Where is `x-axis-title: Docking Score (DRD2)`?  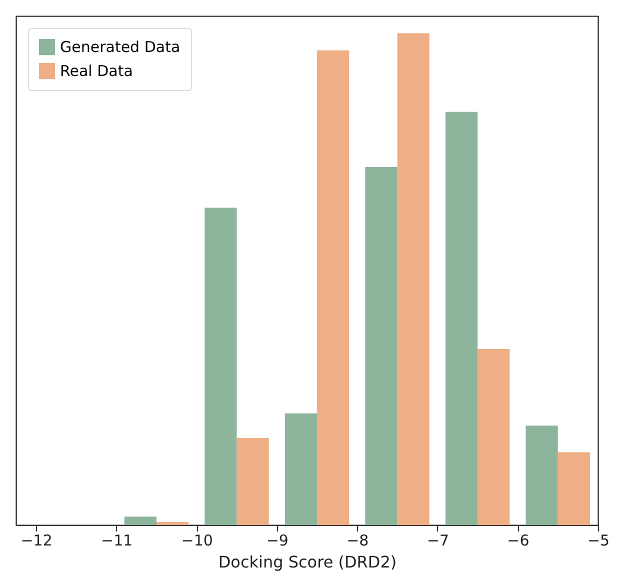
x-axis-title: Docking Score (DRD2) is located at coordinates (307, 562).